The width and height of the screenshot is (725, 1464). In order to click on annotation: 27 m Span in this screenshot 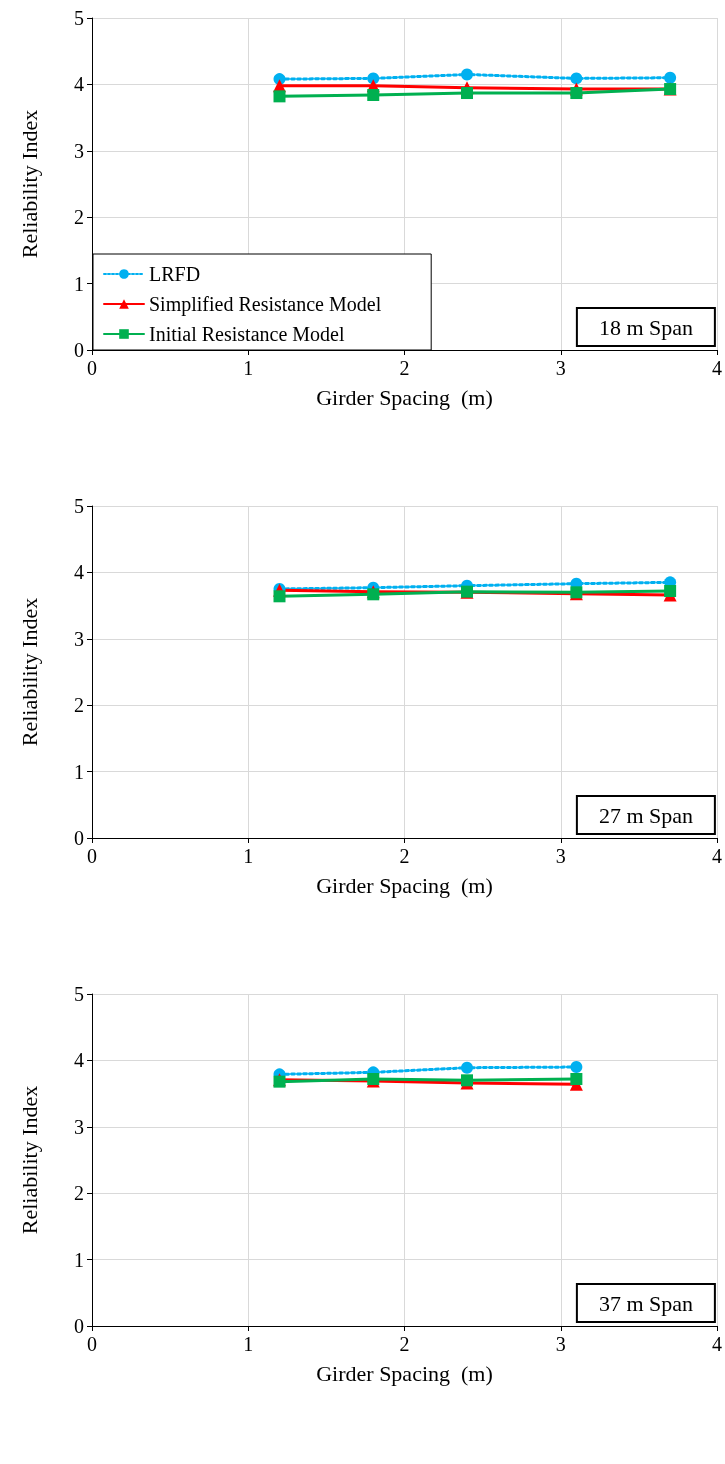, I will do `click(646, 815)`.